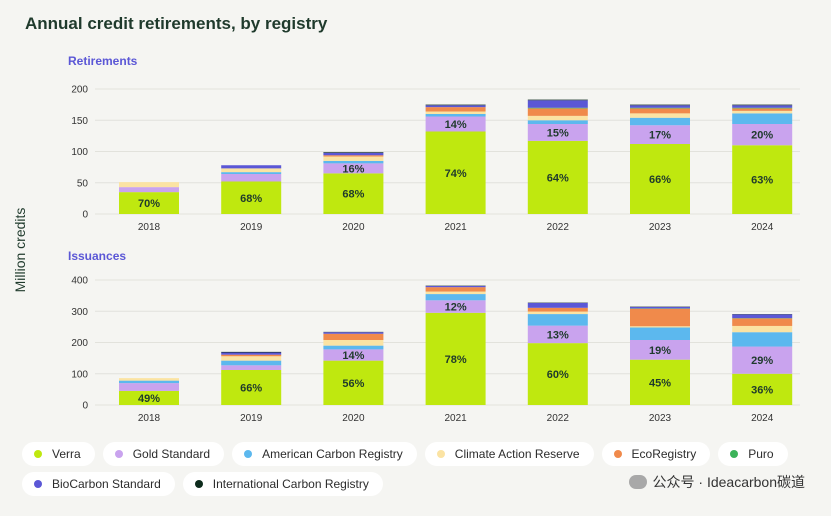 The height and width of the screenshot is (516, 831). Describe the element at coordinates (353, 333) in the screenshot. I see `issuances-bar-2020-biocarbon-standard` at that location.